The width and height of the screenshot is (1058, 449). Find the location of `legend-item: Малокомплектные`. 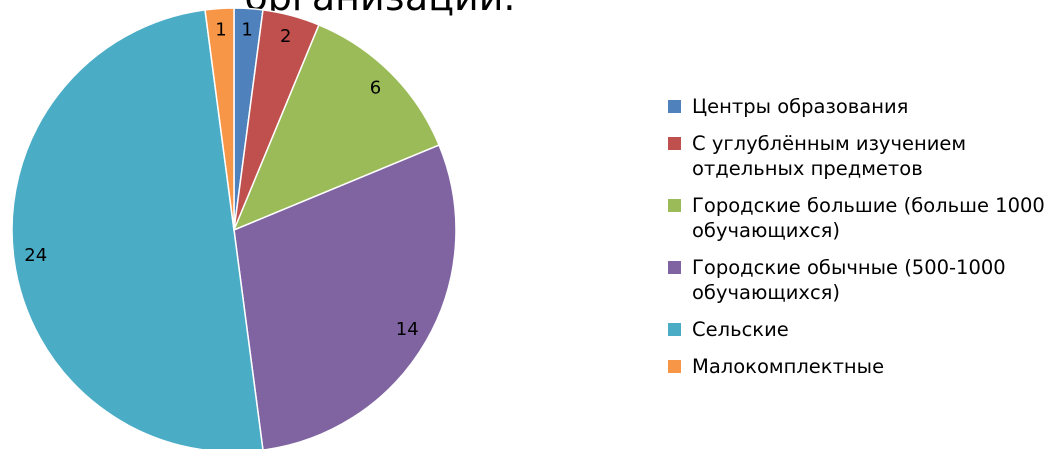

legend-item: Малокомплектные is located at coordinates (860, 366).